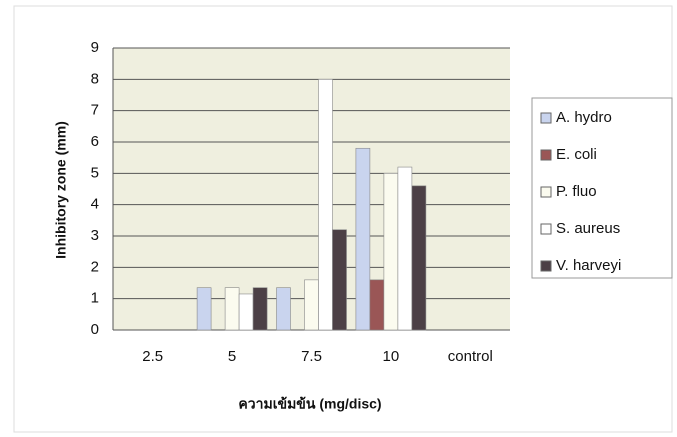 This screenshot has width=677, height=437. Describe the element at coordinates (61, 190) in the screenshot. I see `y-axis-title: Inhibitory zone (mm)` at that location.